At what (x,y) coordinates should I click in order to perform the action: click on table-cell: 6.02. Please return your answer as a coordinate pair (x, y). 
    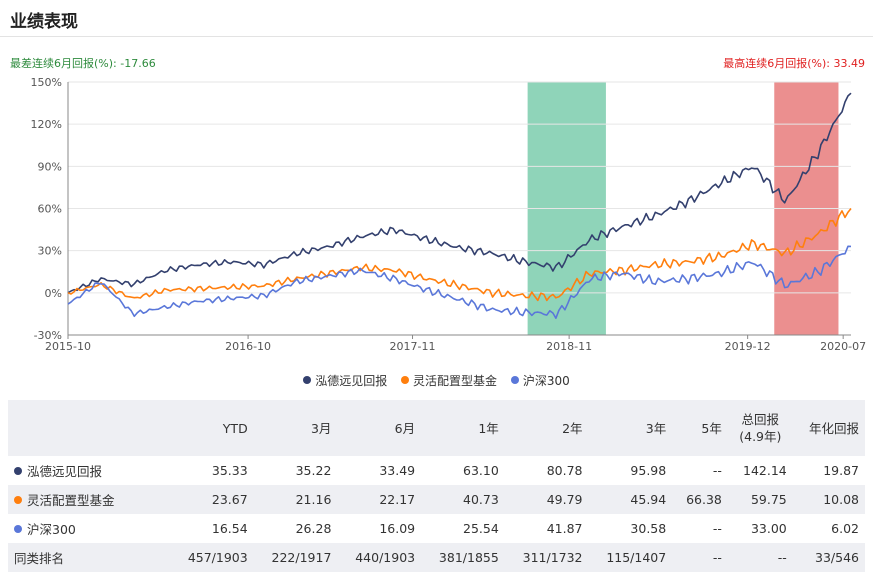
    Looking at the image, I should click on (845, 528).